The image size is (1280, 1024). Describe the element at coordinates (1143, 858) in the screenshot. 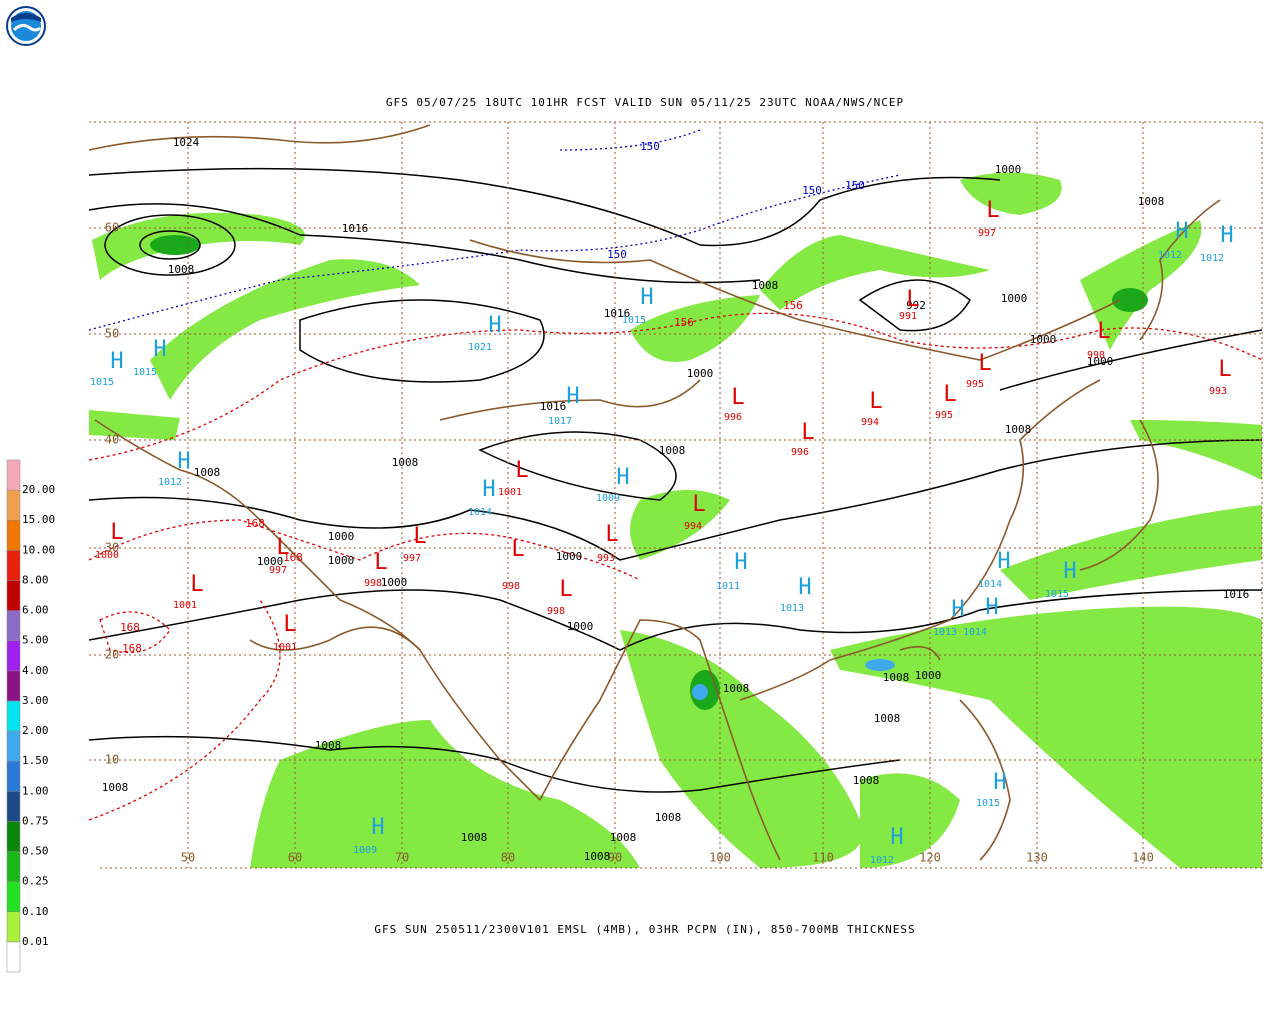

I see `lon-label: 140` at that location.